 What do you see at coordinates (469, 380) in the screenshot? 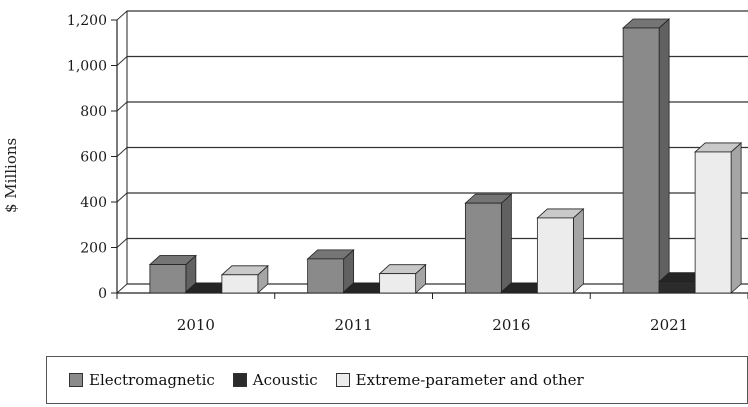
I see `legend-label-extreme: Extreme-parameter and other` at bounding box center [469, 380].